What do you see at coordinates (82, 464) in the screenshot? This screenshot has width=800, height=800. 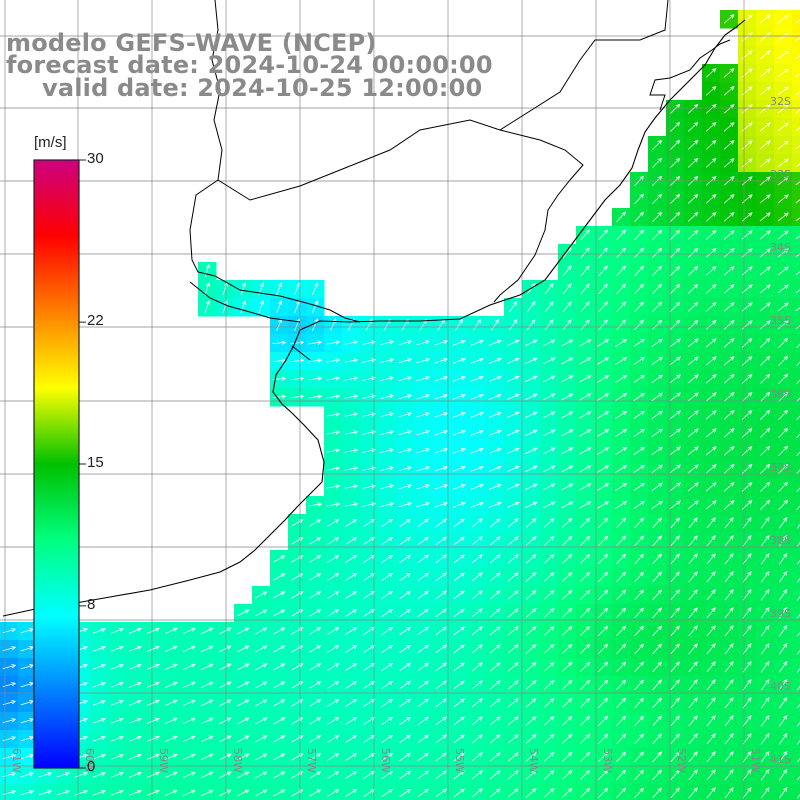 I see `colorbar-ticks` at bounding box center [82, 464].